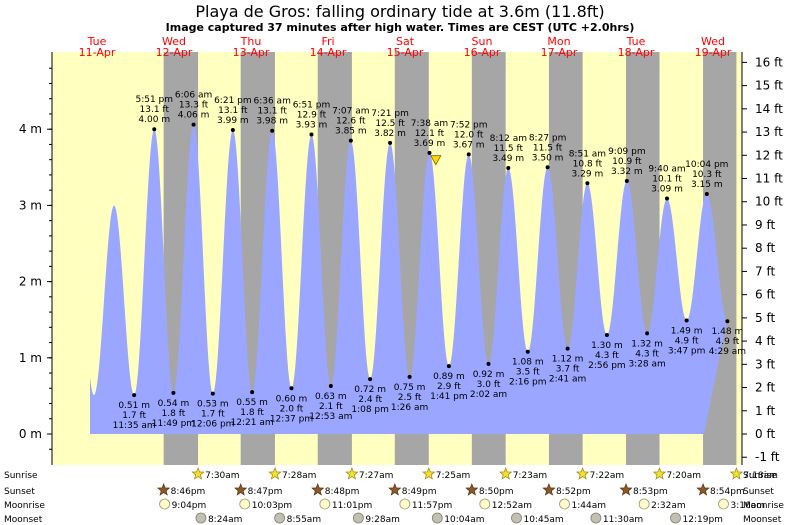  Describe the element at coordinates (687, 351) in the screenshot. I see `low-tide-time: 3:47 pm` at that location.